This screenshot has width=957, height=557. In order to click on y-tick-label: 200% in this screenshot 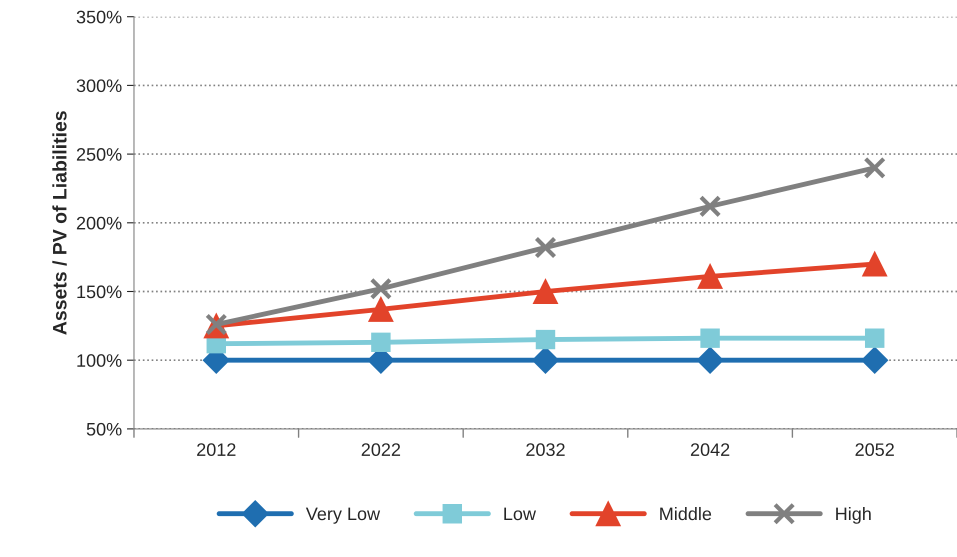, I will do `click(99, 223)`.